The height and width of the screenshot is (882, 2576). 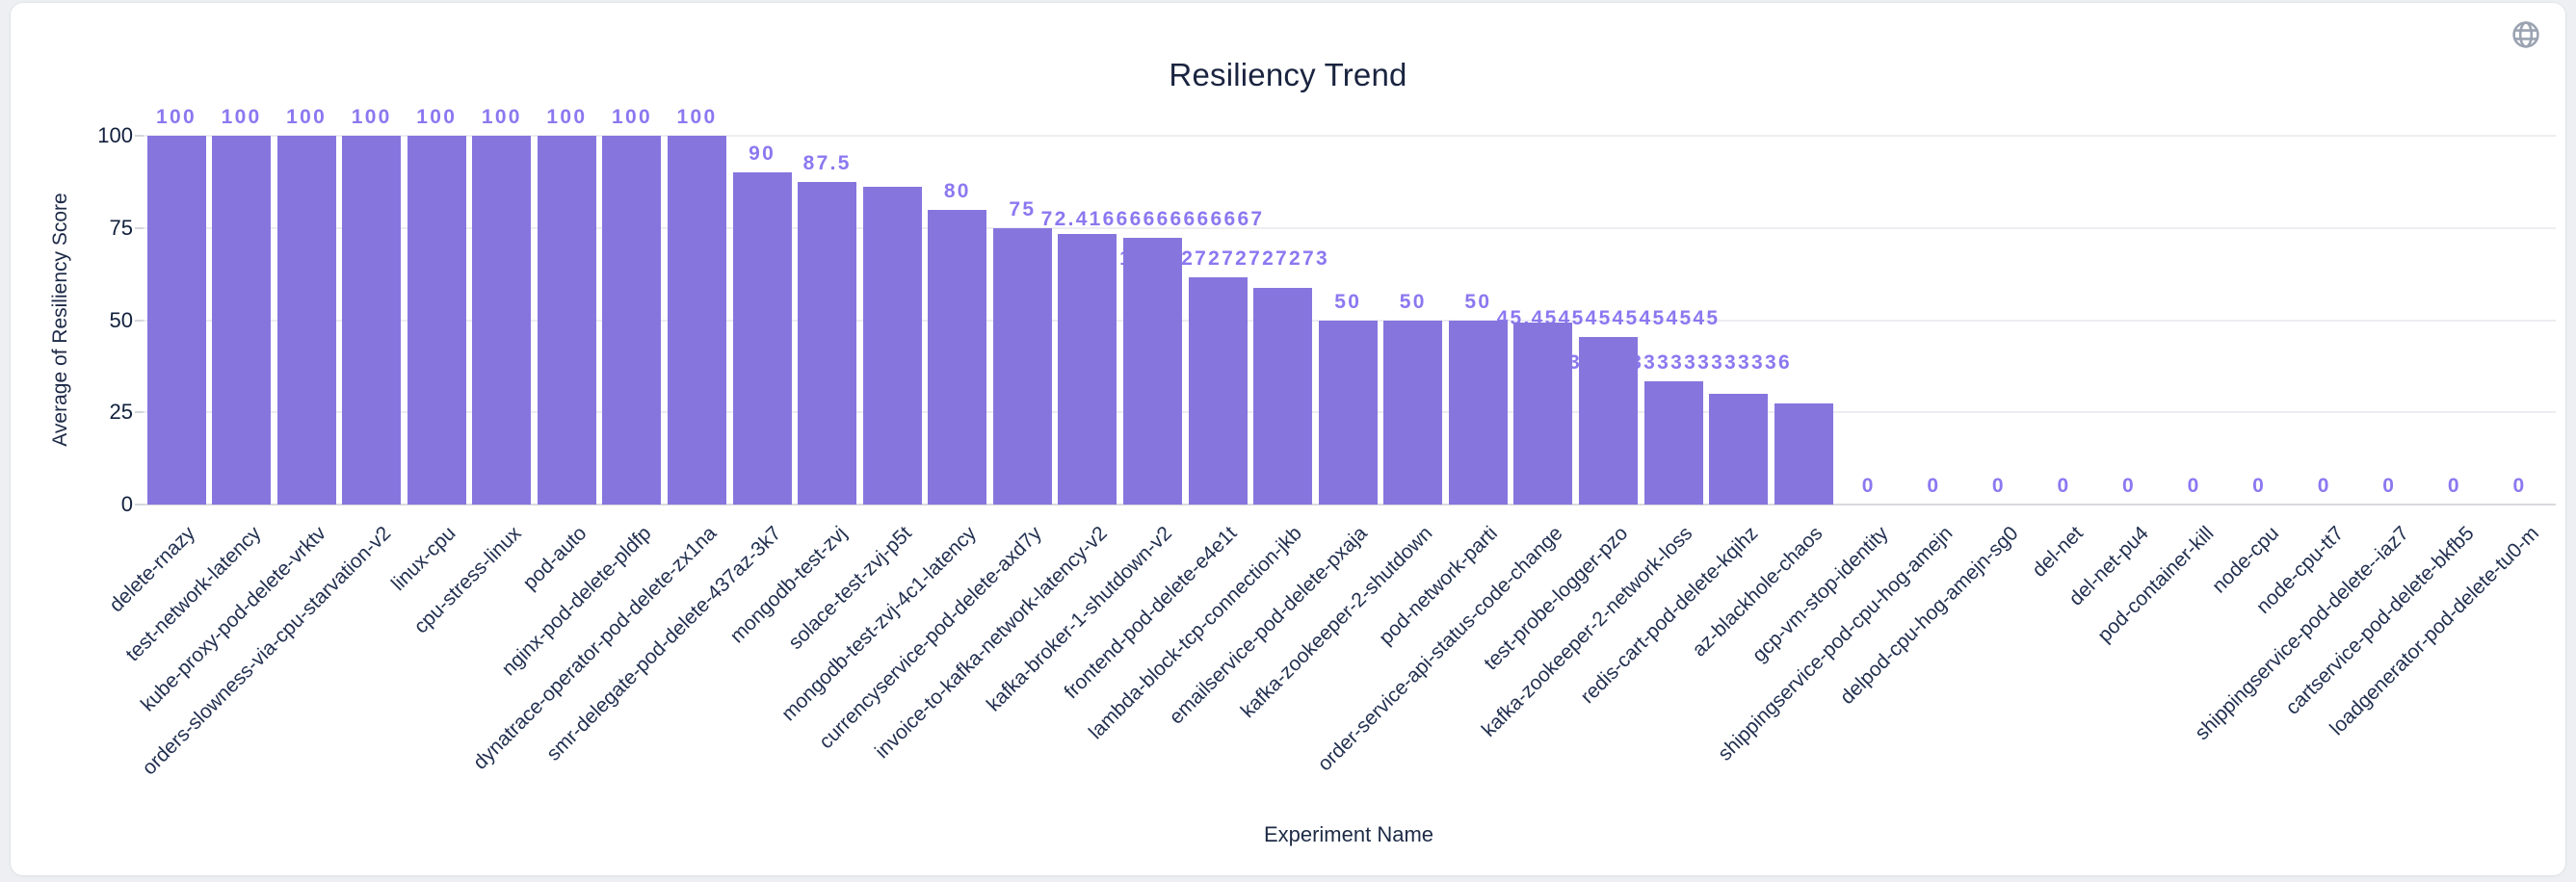 What do you see at coordinates (121, 319) in the screenshot?
I see `y-tick-label: 50` at bounding box center [121, 319].